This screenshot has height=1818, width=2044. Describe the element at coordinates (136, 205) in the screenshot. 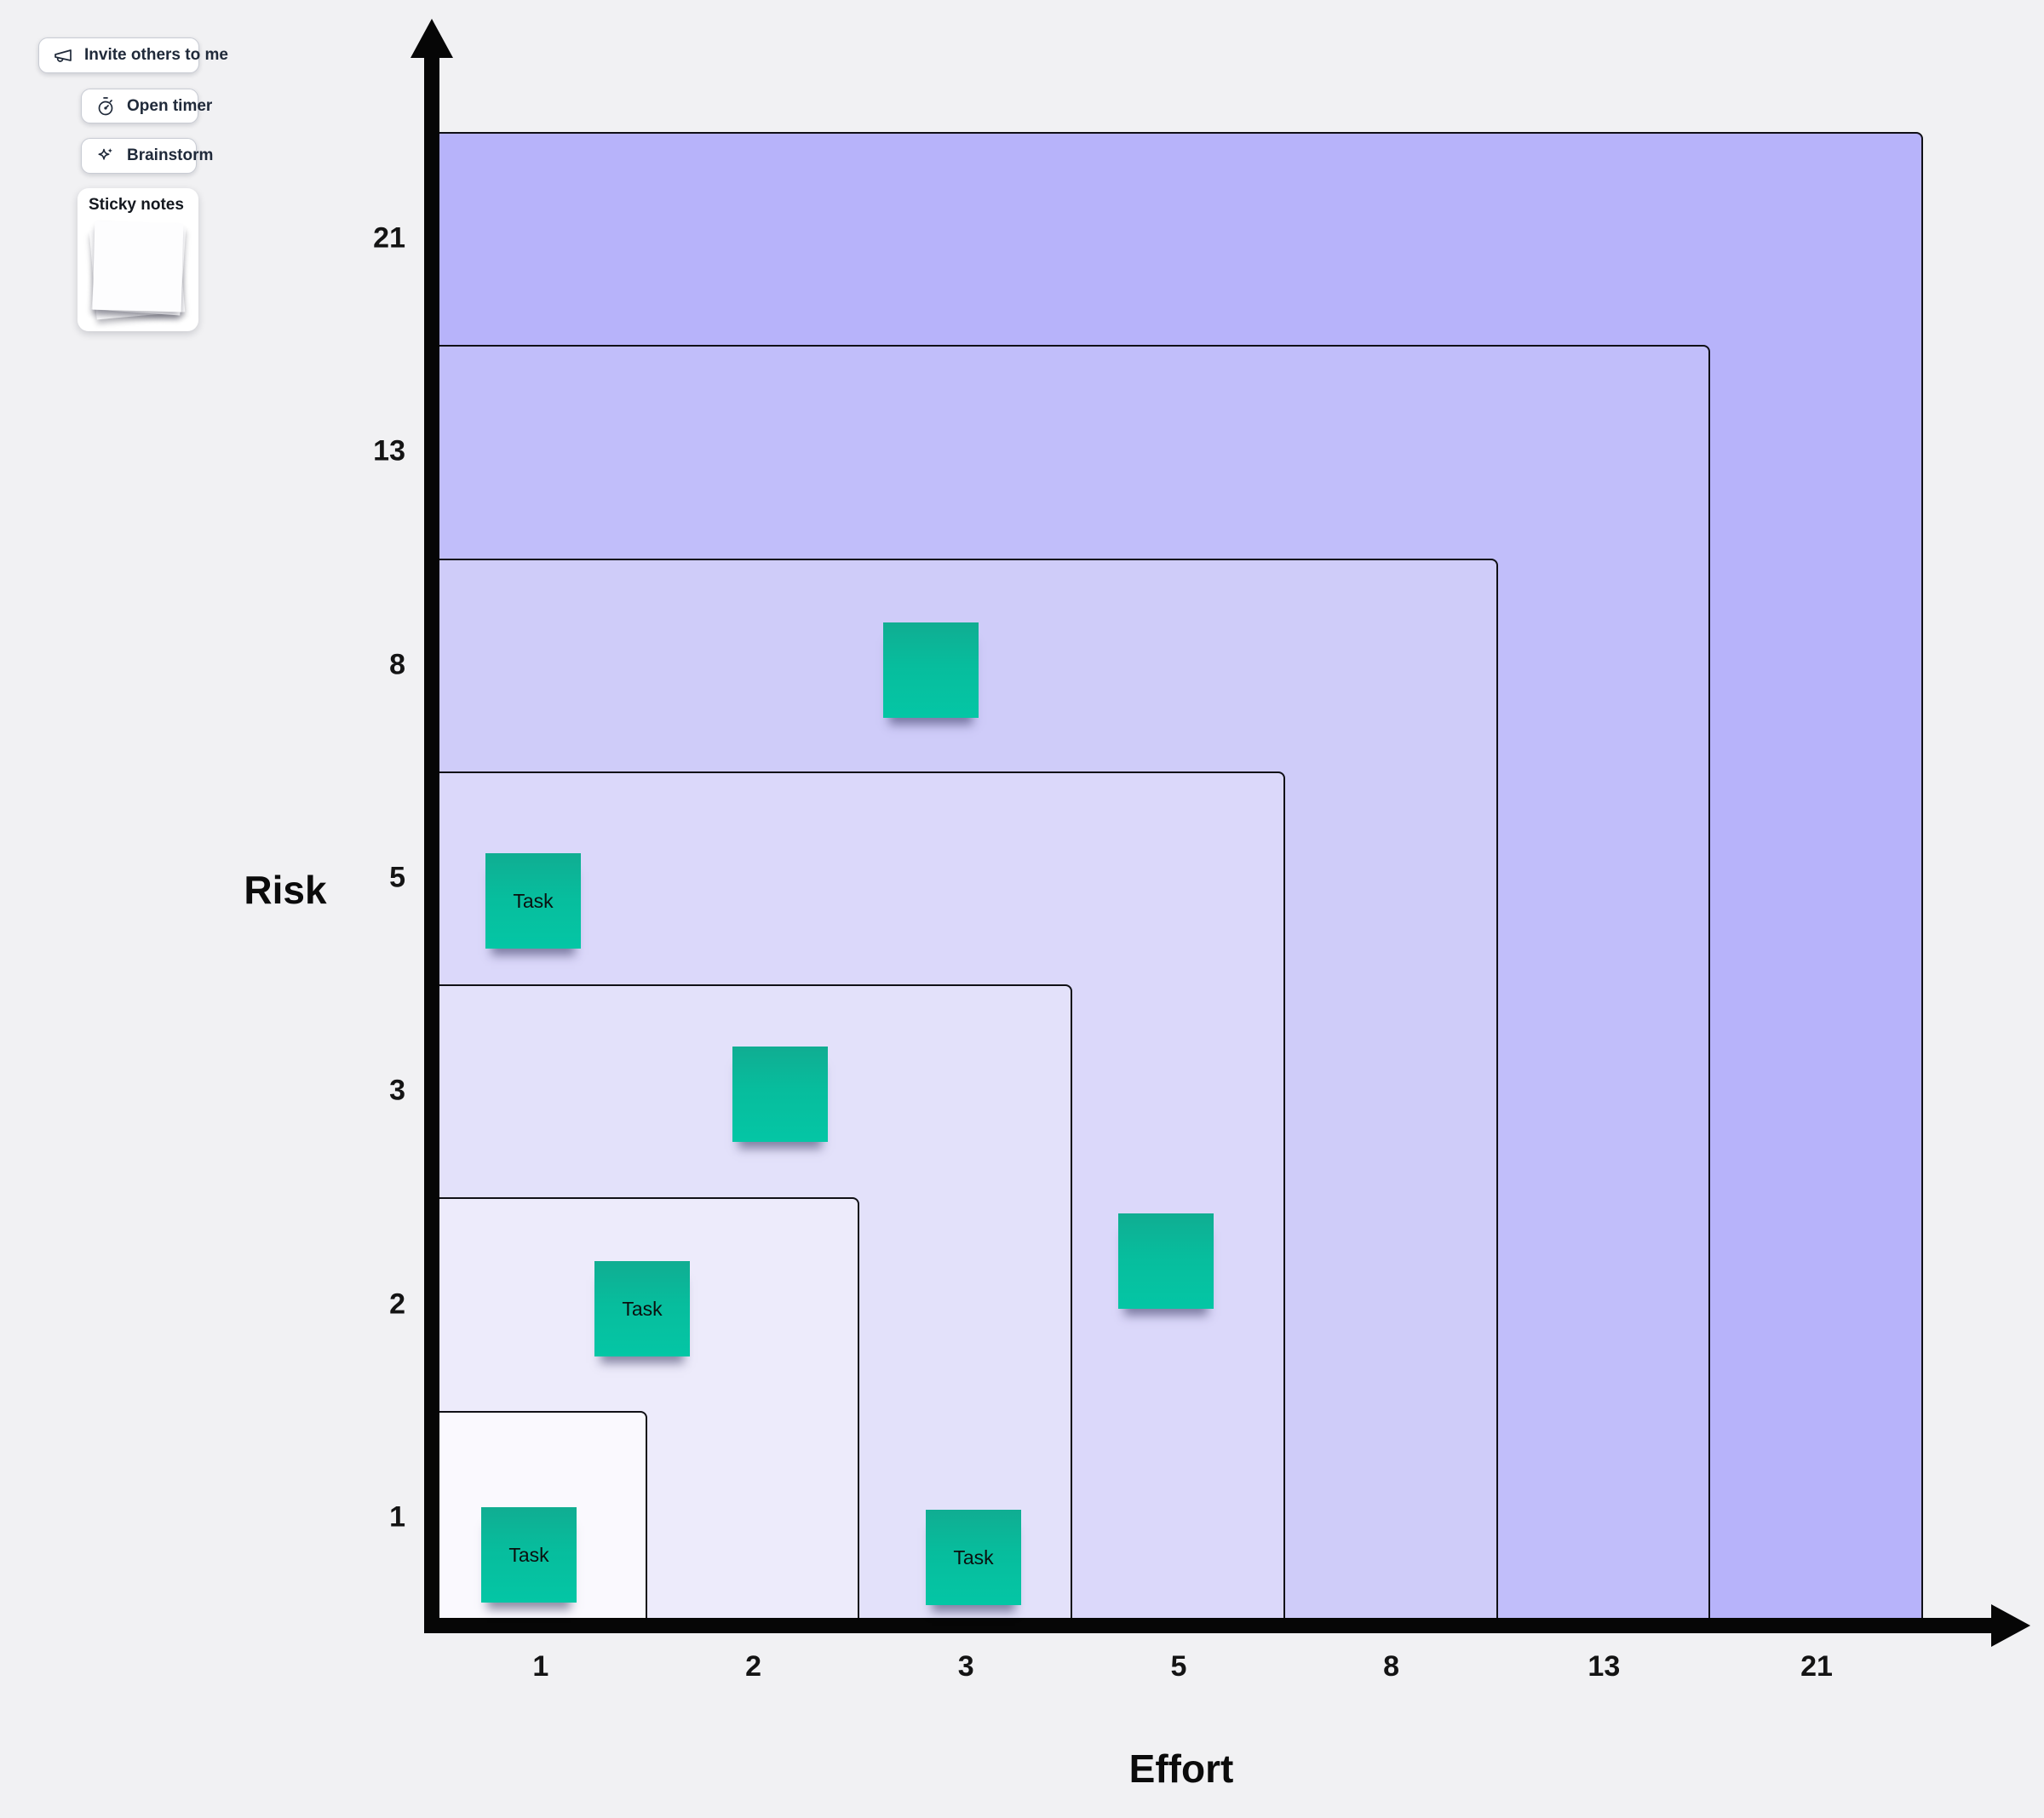

I see `sticky-notes-panel-title: Sticky notes` at that location.